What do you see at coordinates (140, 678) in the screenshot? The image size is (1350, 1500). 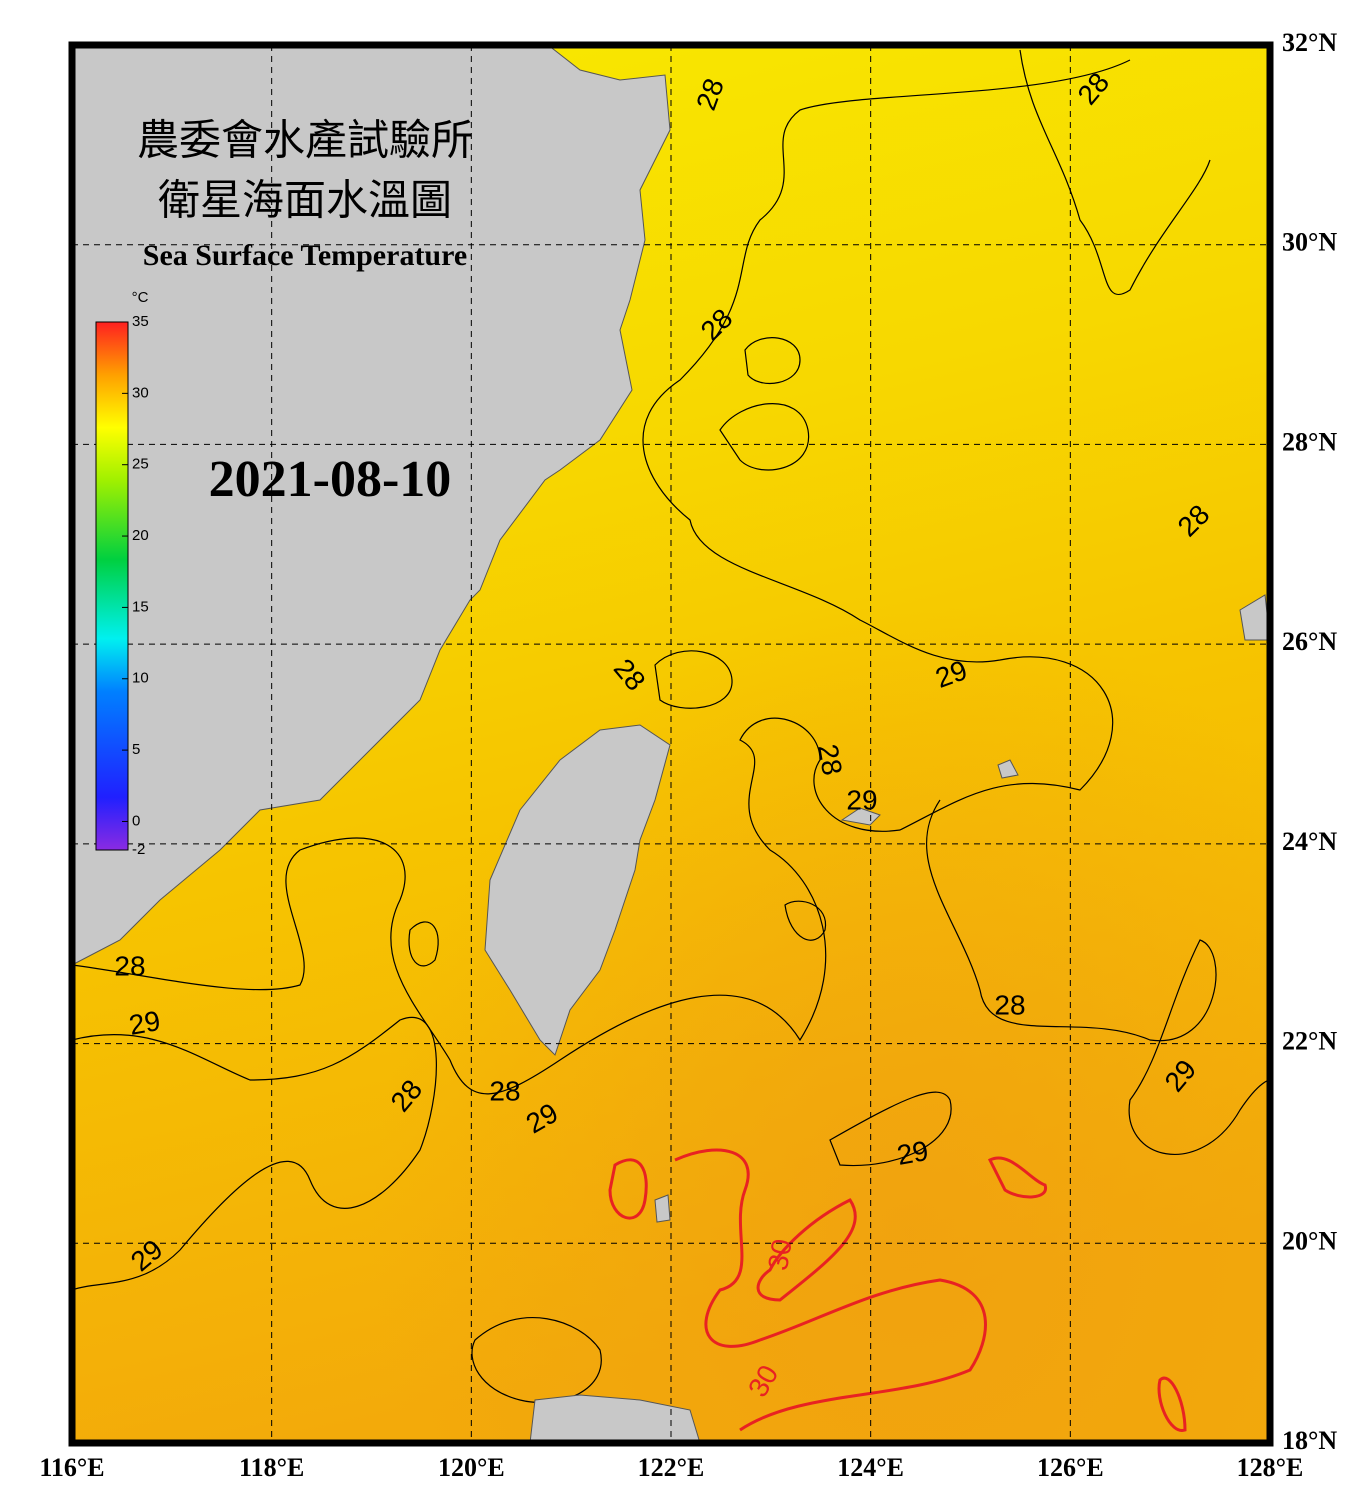 I see `colorbar-tick-label: 10` at bounding box center [140, 678].